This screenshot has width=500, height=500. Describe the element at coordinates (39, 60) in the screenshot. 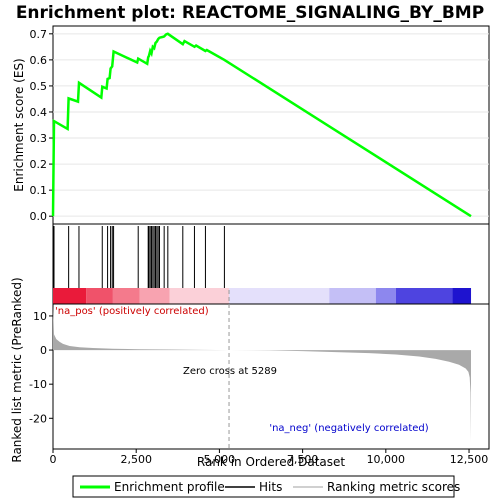

I see `es-ytick-label: 0.6` at that location.